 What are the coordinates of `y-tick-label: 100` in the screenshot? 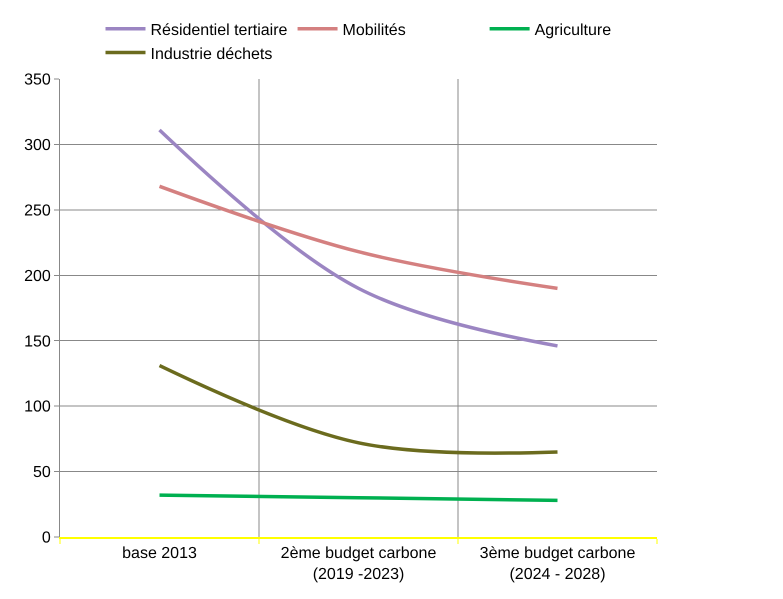 It's located at (37, 407).